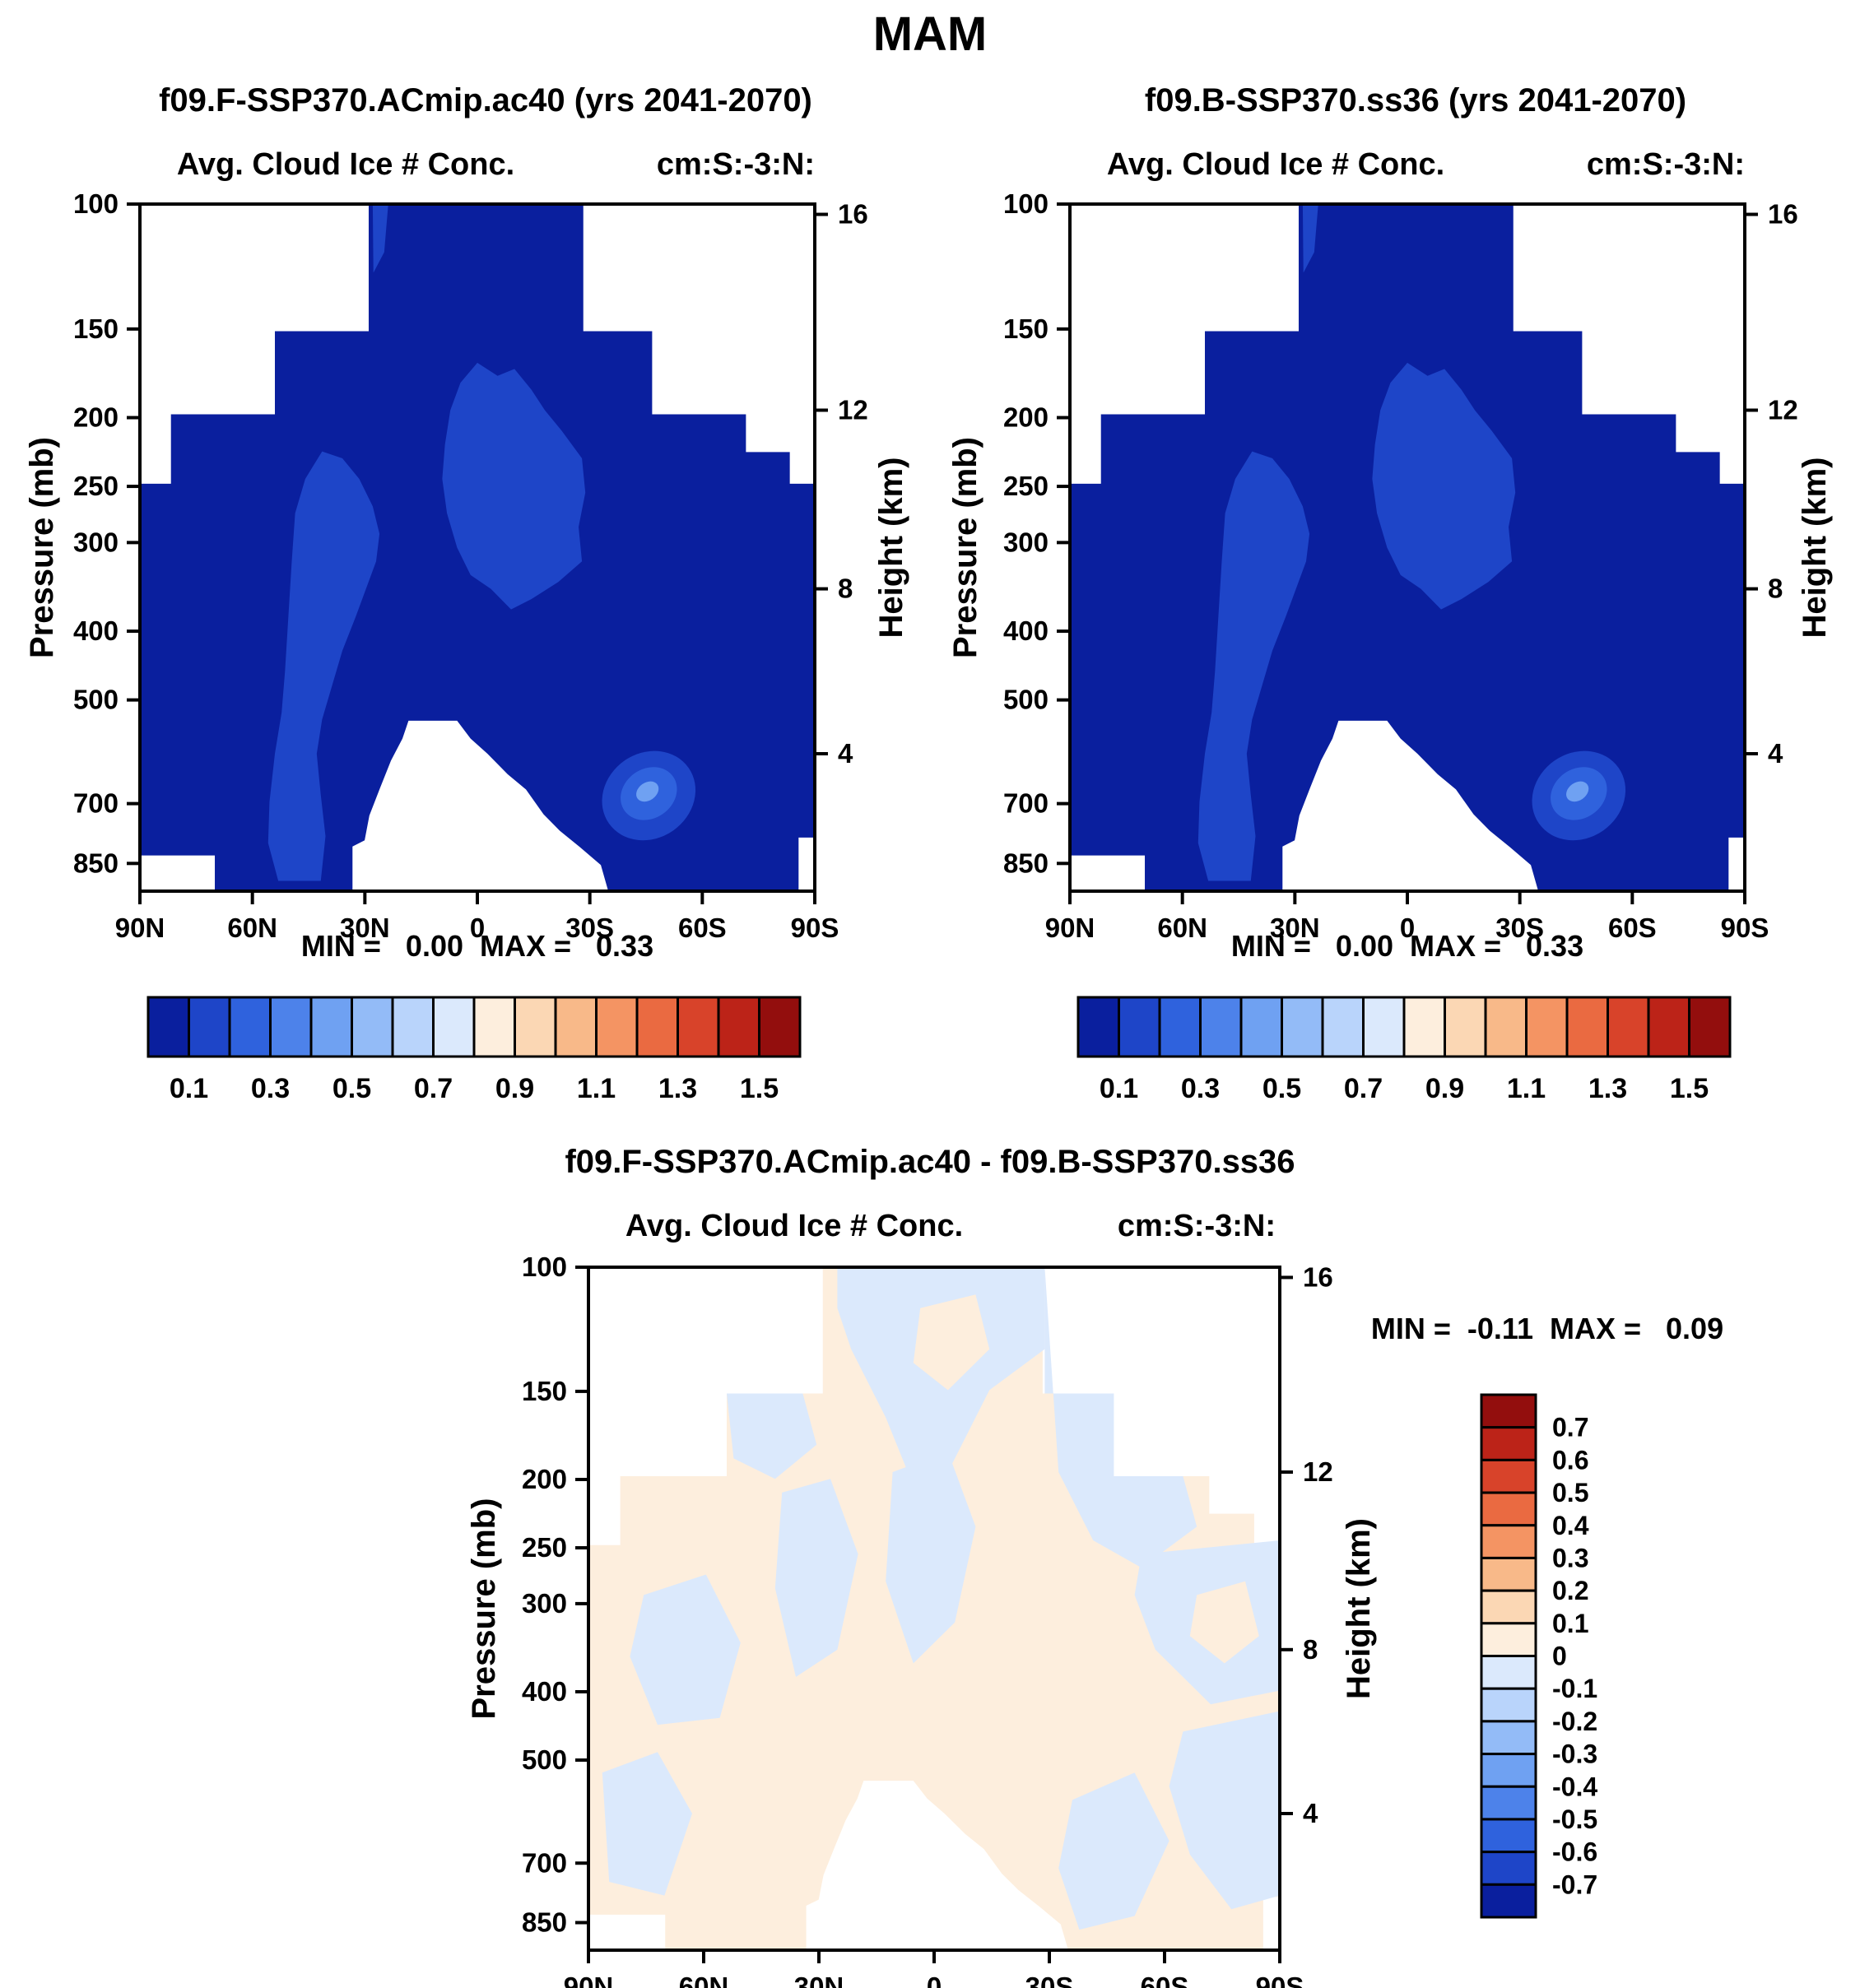 The image size is (1860, 1988). What do you see at coordinates (1559, 1656) in the screenshot?
I see `colorbar-label: 0` at bounding box center [1559, 1656].